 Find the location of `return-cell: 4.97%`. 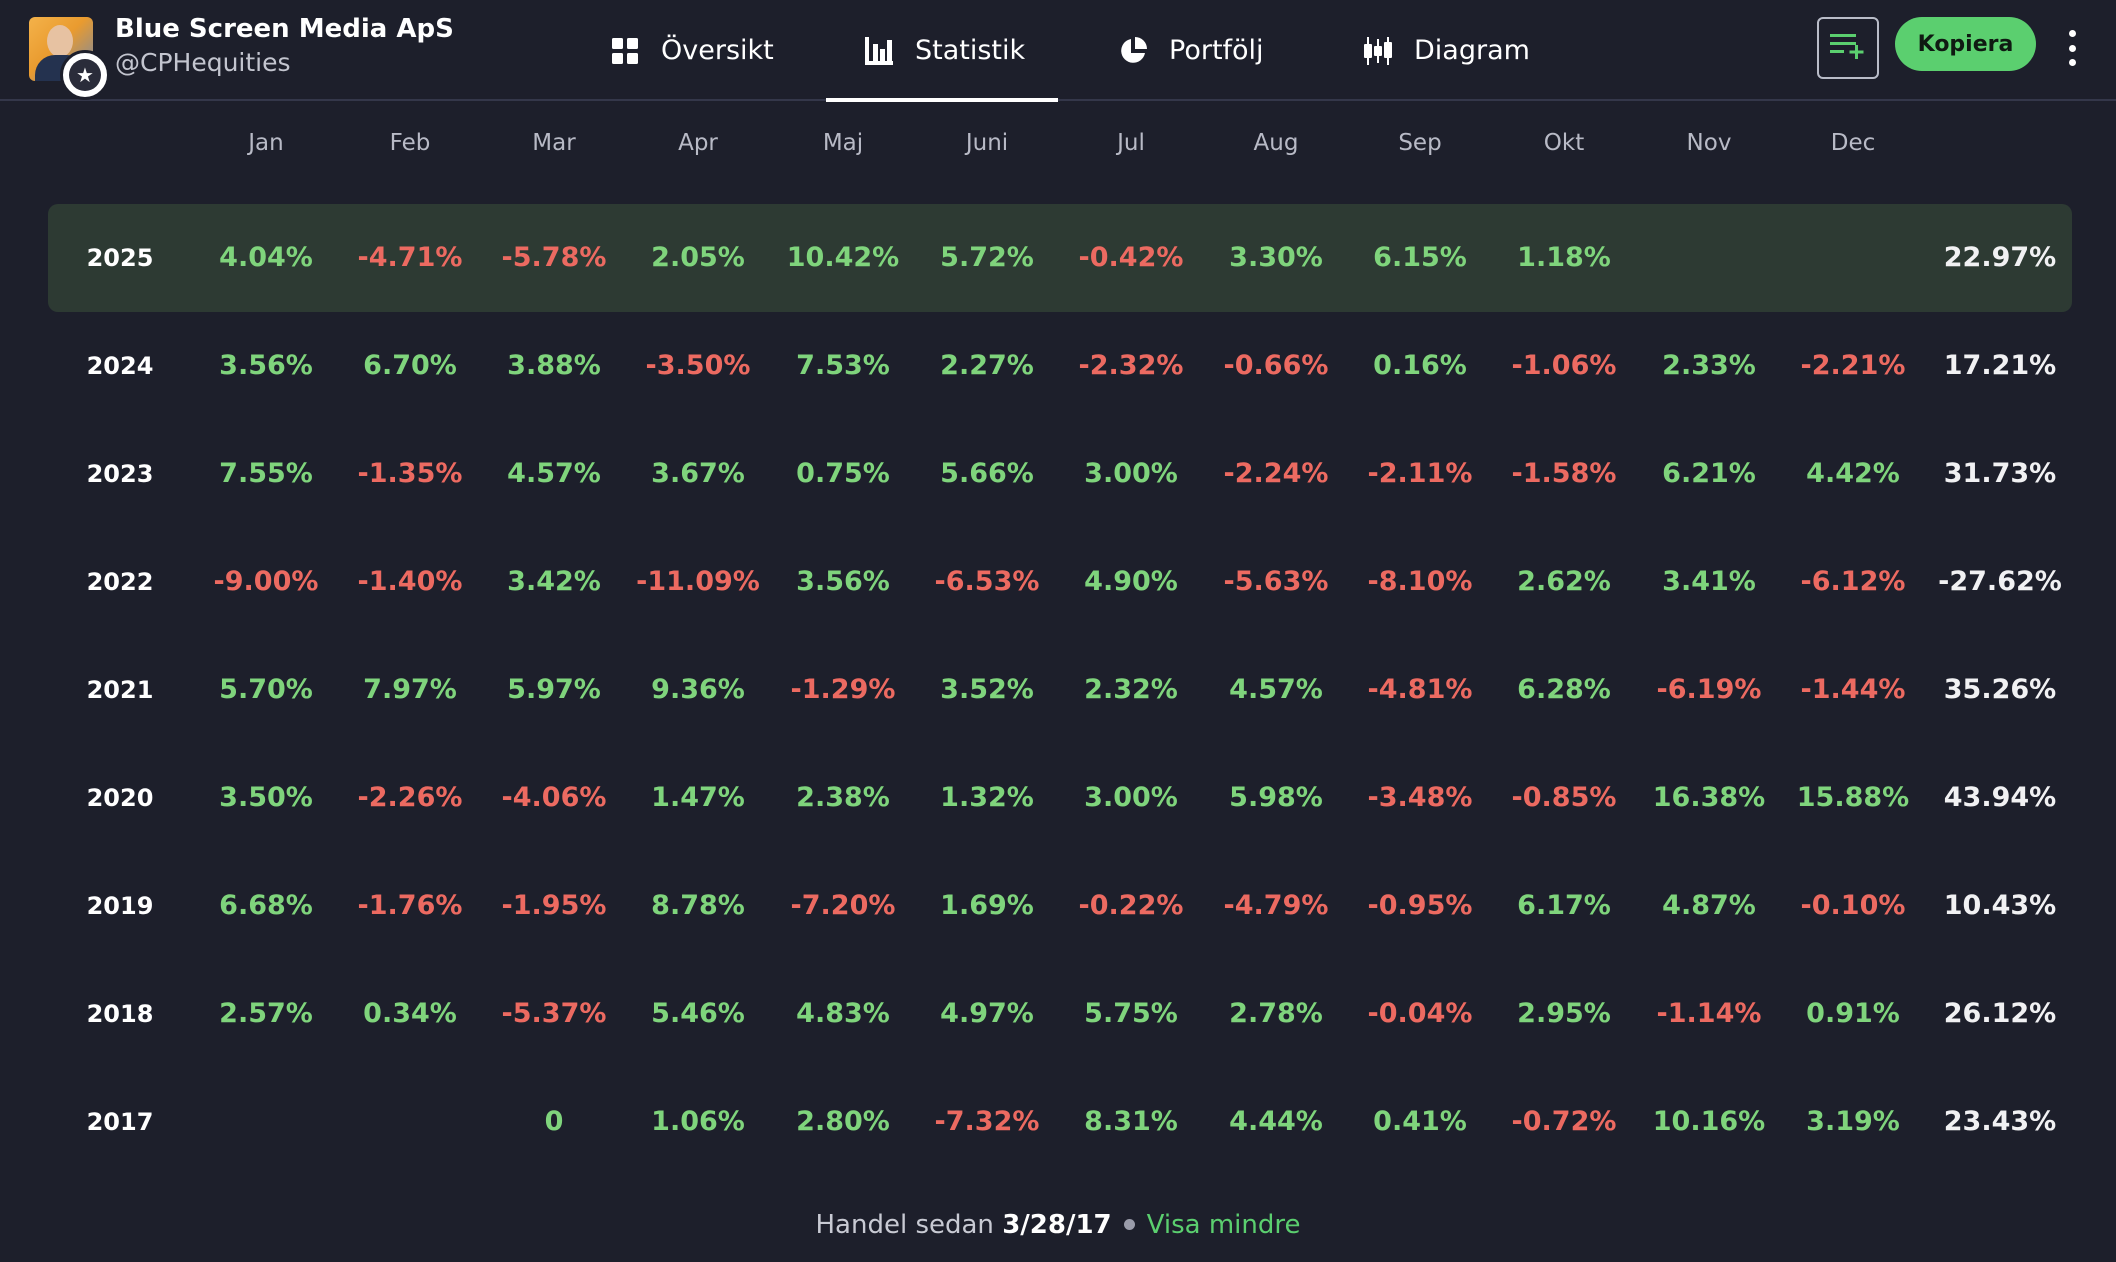

return-cell: 4.97% is located at coordinates (987, 1013).